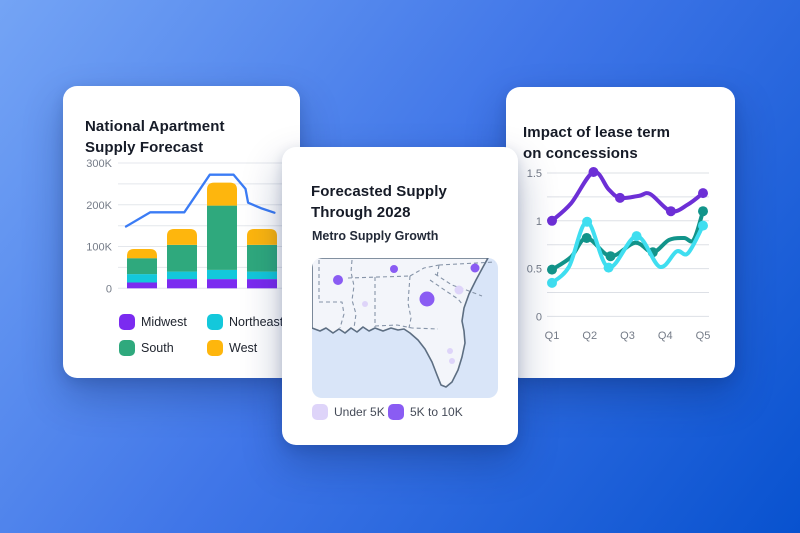 This screenshot has width=800, height=533. I want to click on metro-supply-growth-subtitle: Metro Supply Growth, so click(375, 236).